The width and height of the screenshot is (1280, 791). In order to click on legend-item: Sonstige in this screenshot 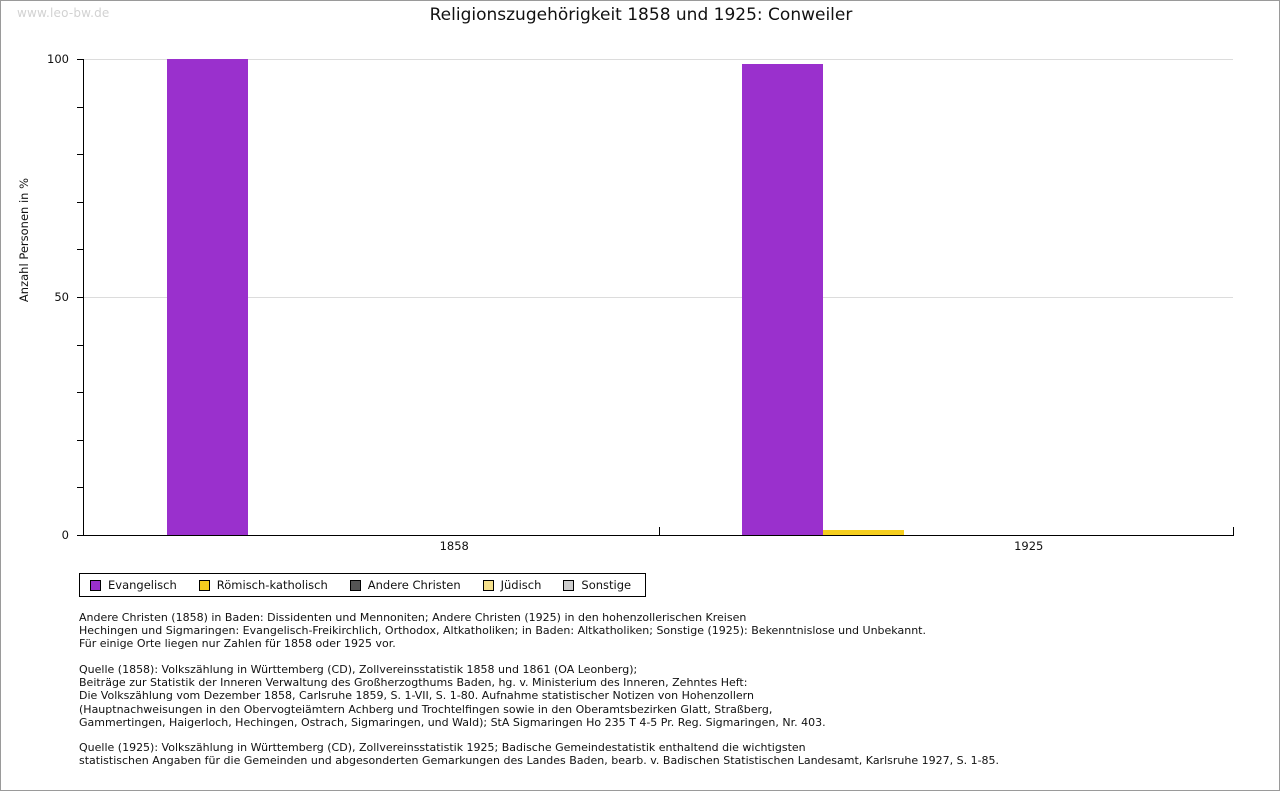, I will do `click(597, 585)`.